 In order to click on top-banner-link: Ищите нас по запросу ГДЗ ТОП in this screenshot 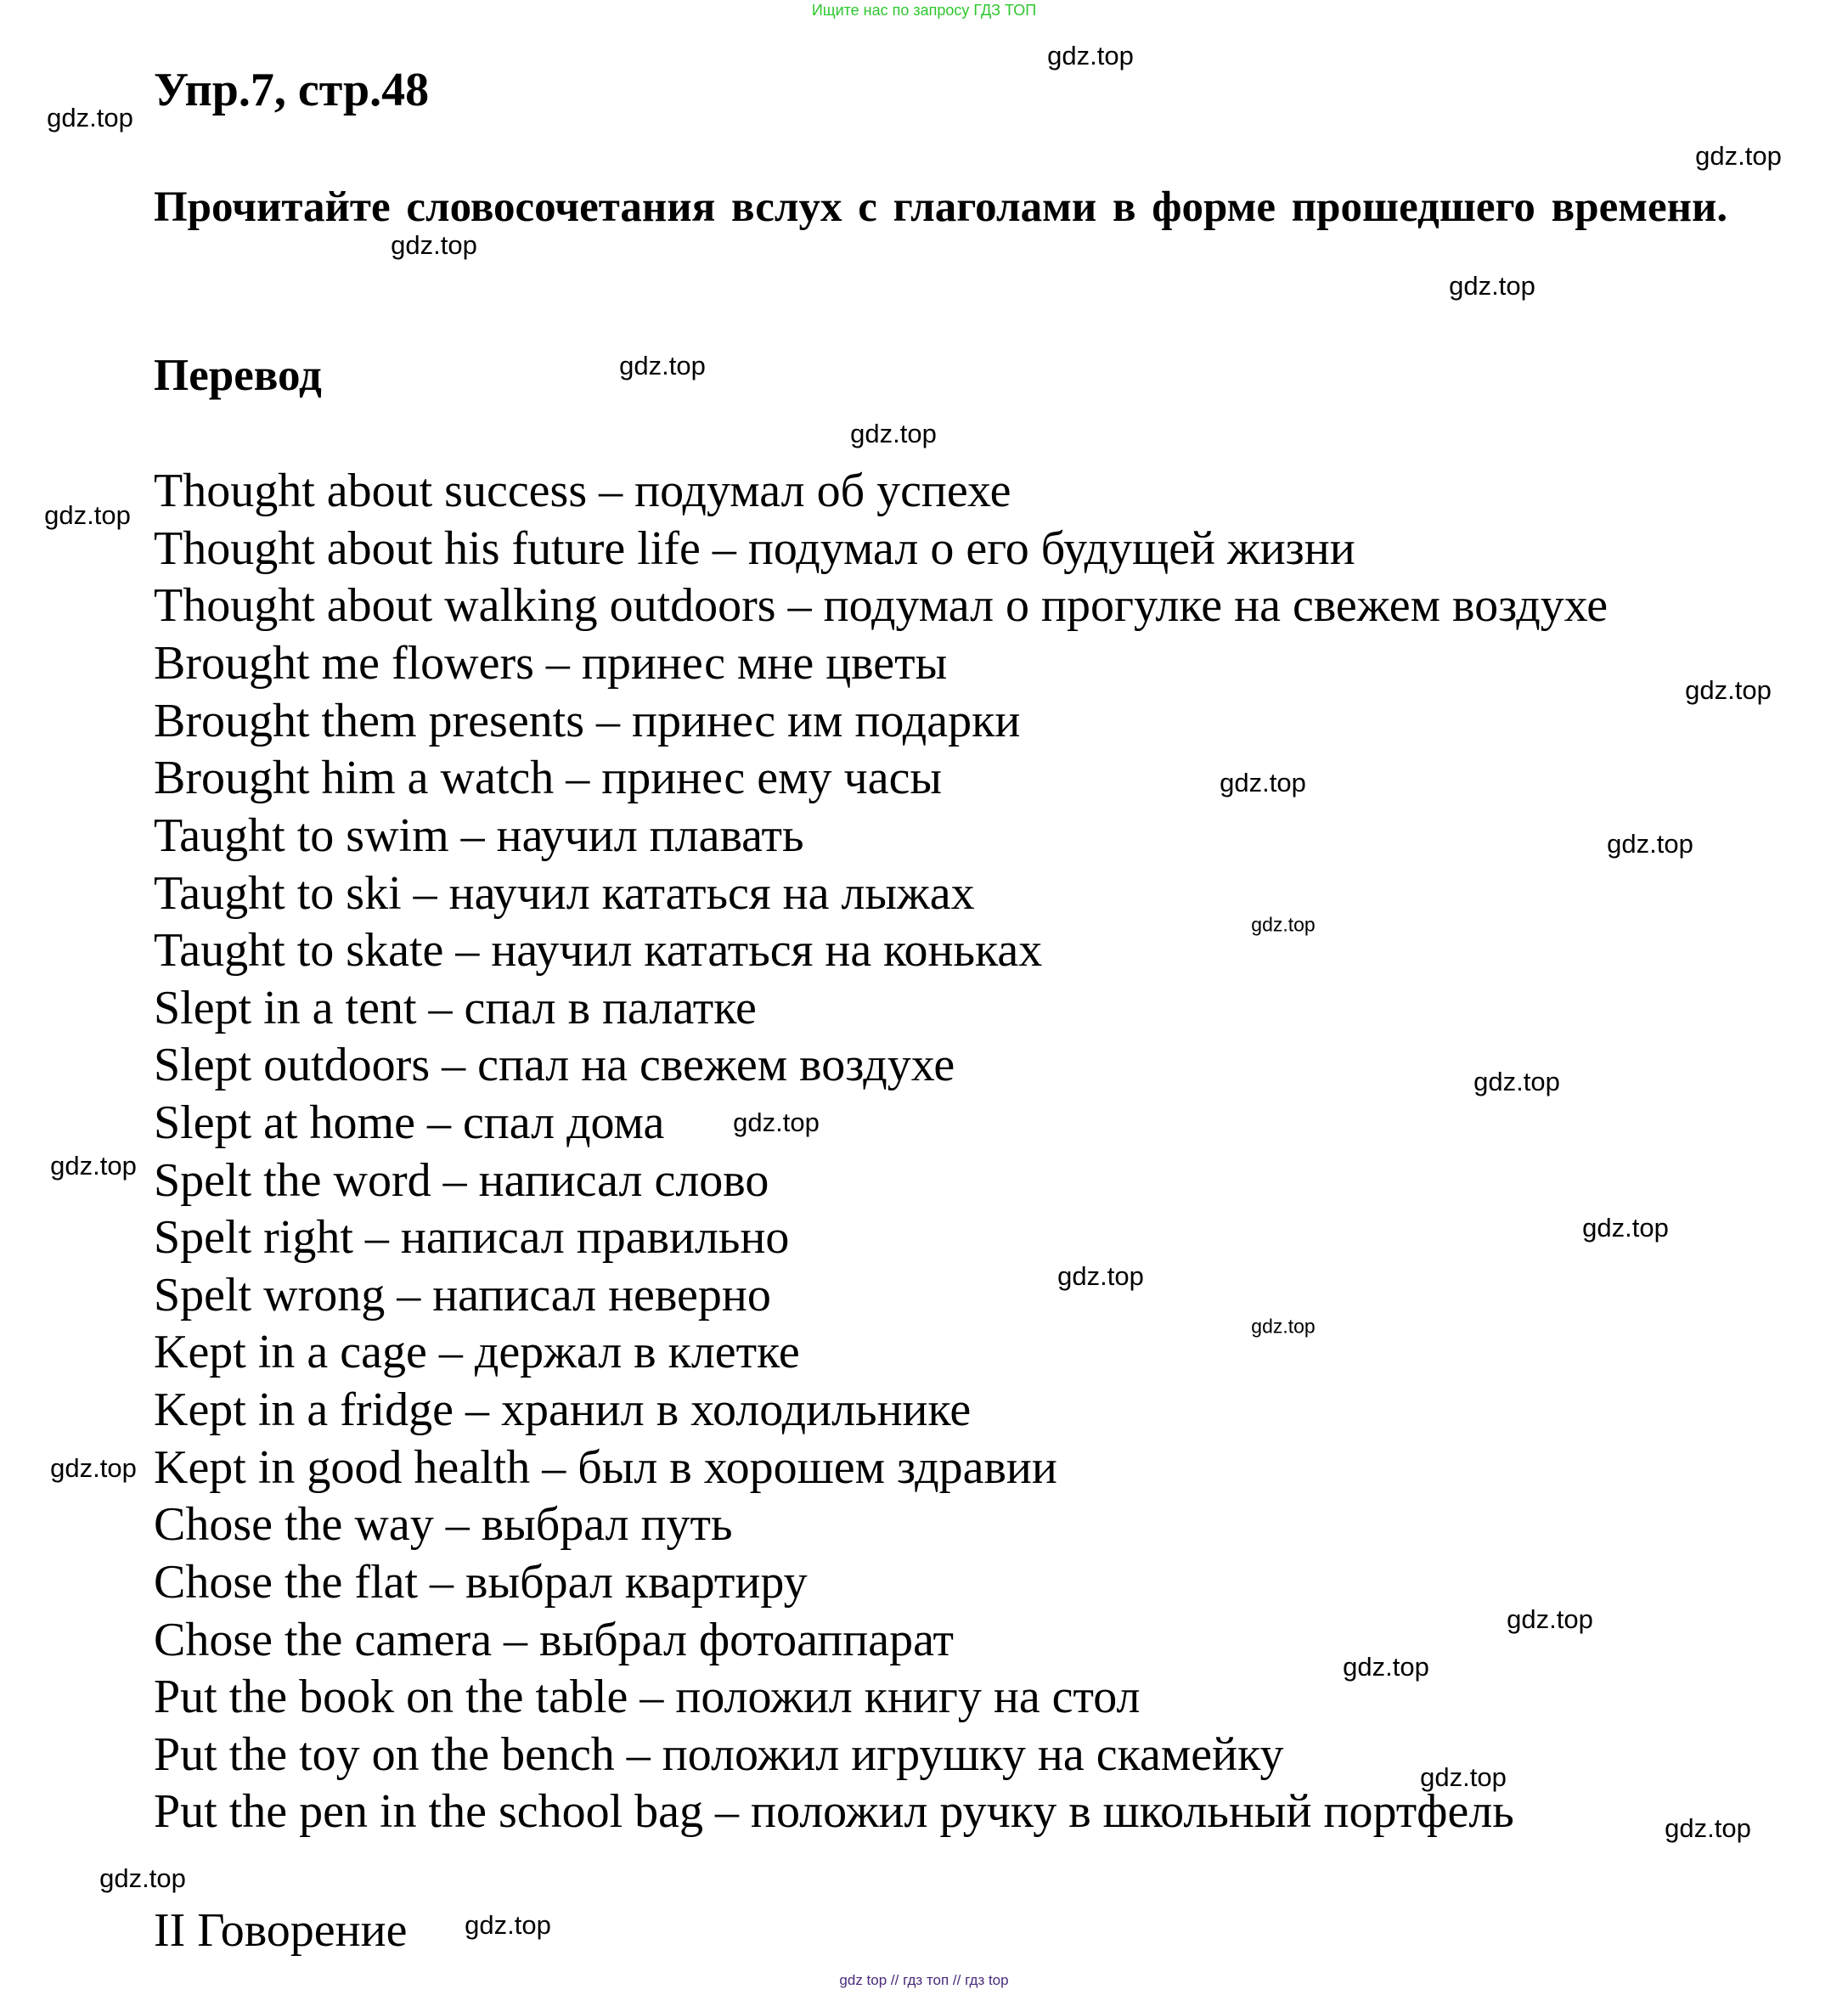, I will do `click(924, 10)`.